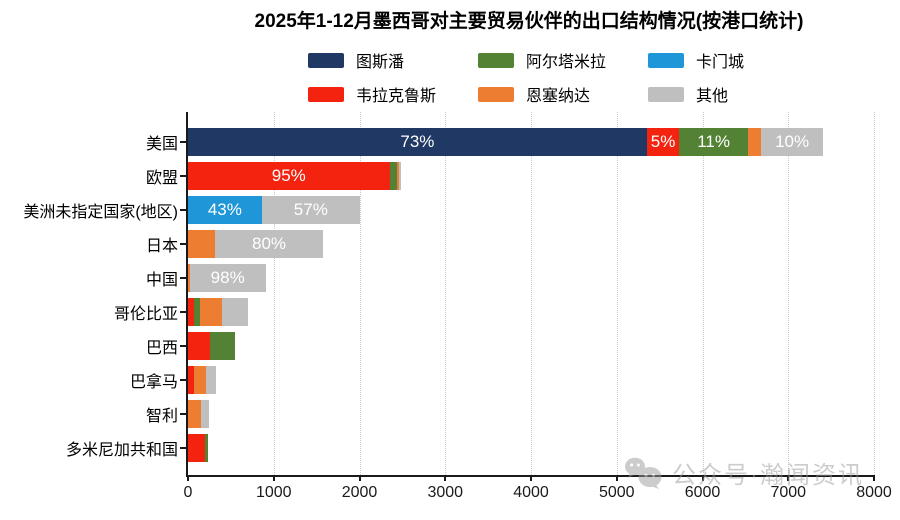  What do you see at coordinates (724, 60) in the screenshot?
I see `legend-item-4: 卡门城` at bounding box center [724, 60].